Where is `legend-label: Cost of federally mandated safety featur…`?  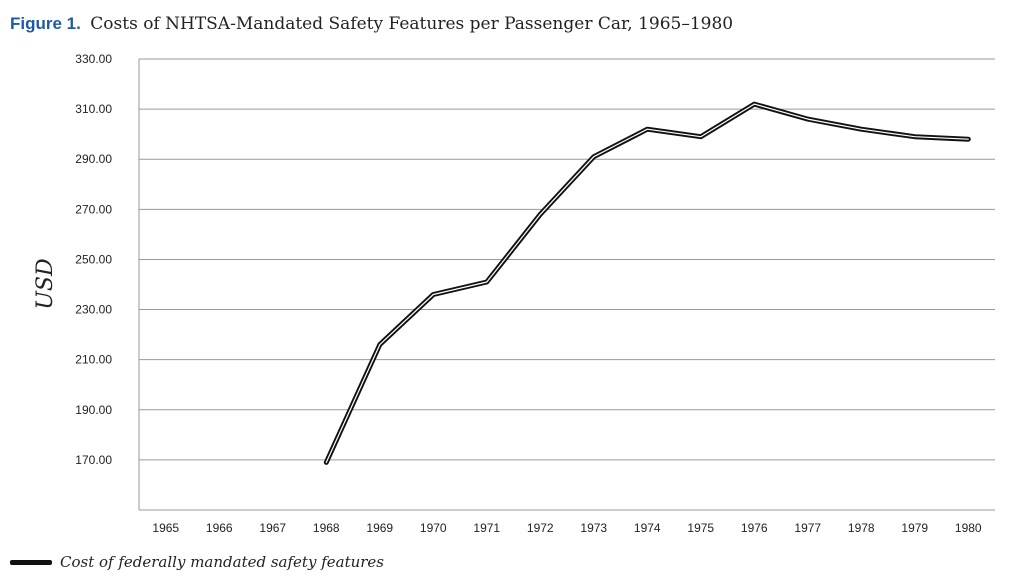
legend-label: Cost of federally mandated safety featur… is located at coordinates (222, 562).